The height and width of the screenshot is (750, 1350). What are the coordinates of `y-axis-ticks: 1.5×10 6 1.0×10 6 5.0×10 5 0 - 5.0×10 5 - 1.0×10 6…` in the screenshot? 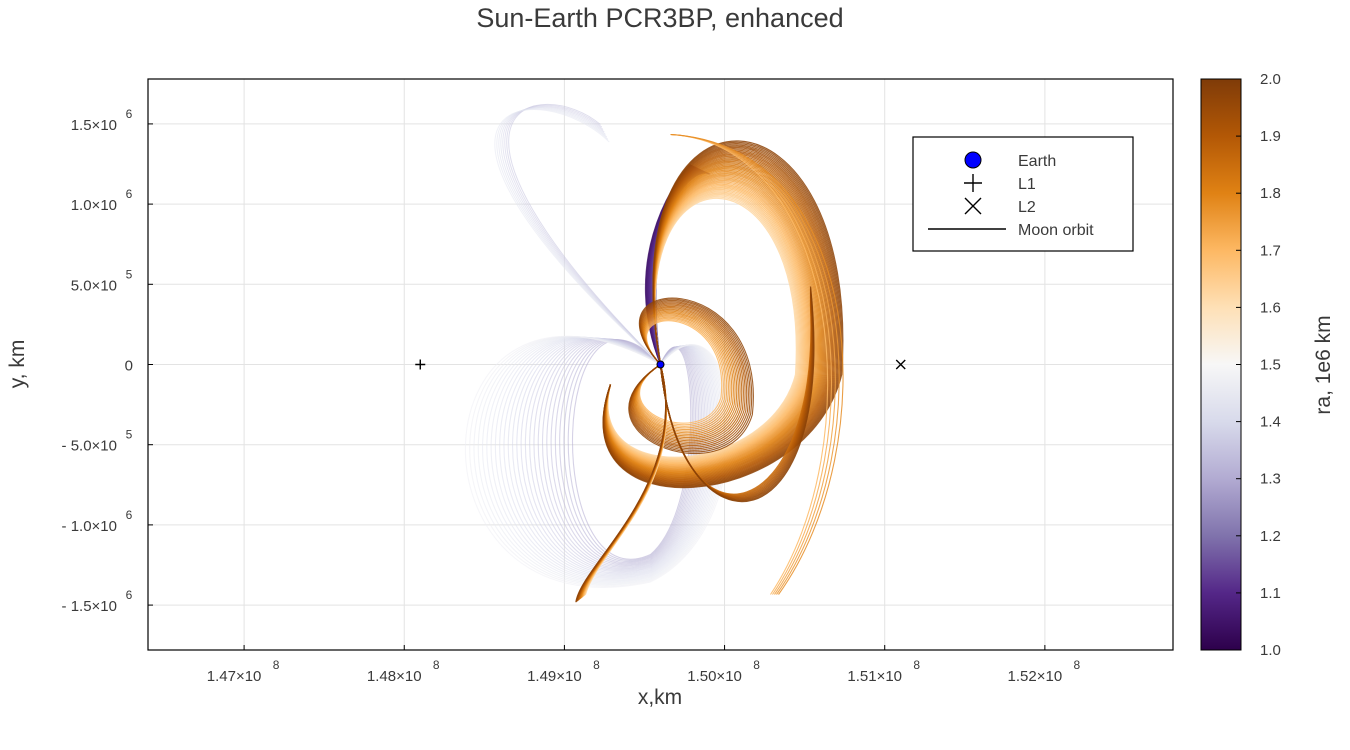 It's located at (107, 361).